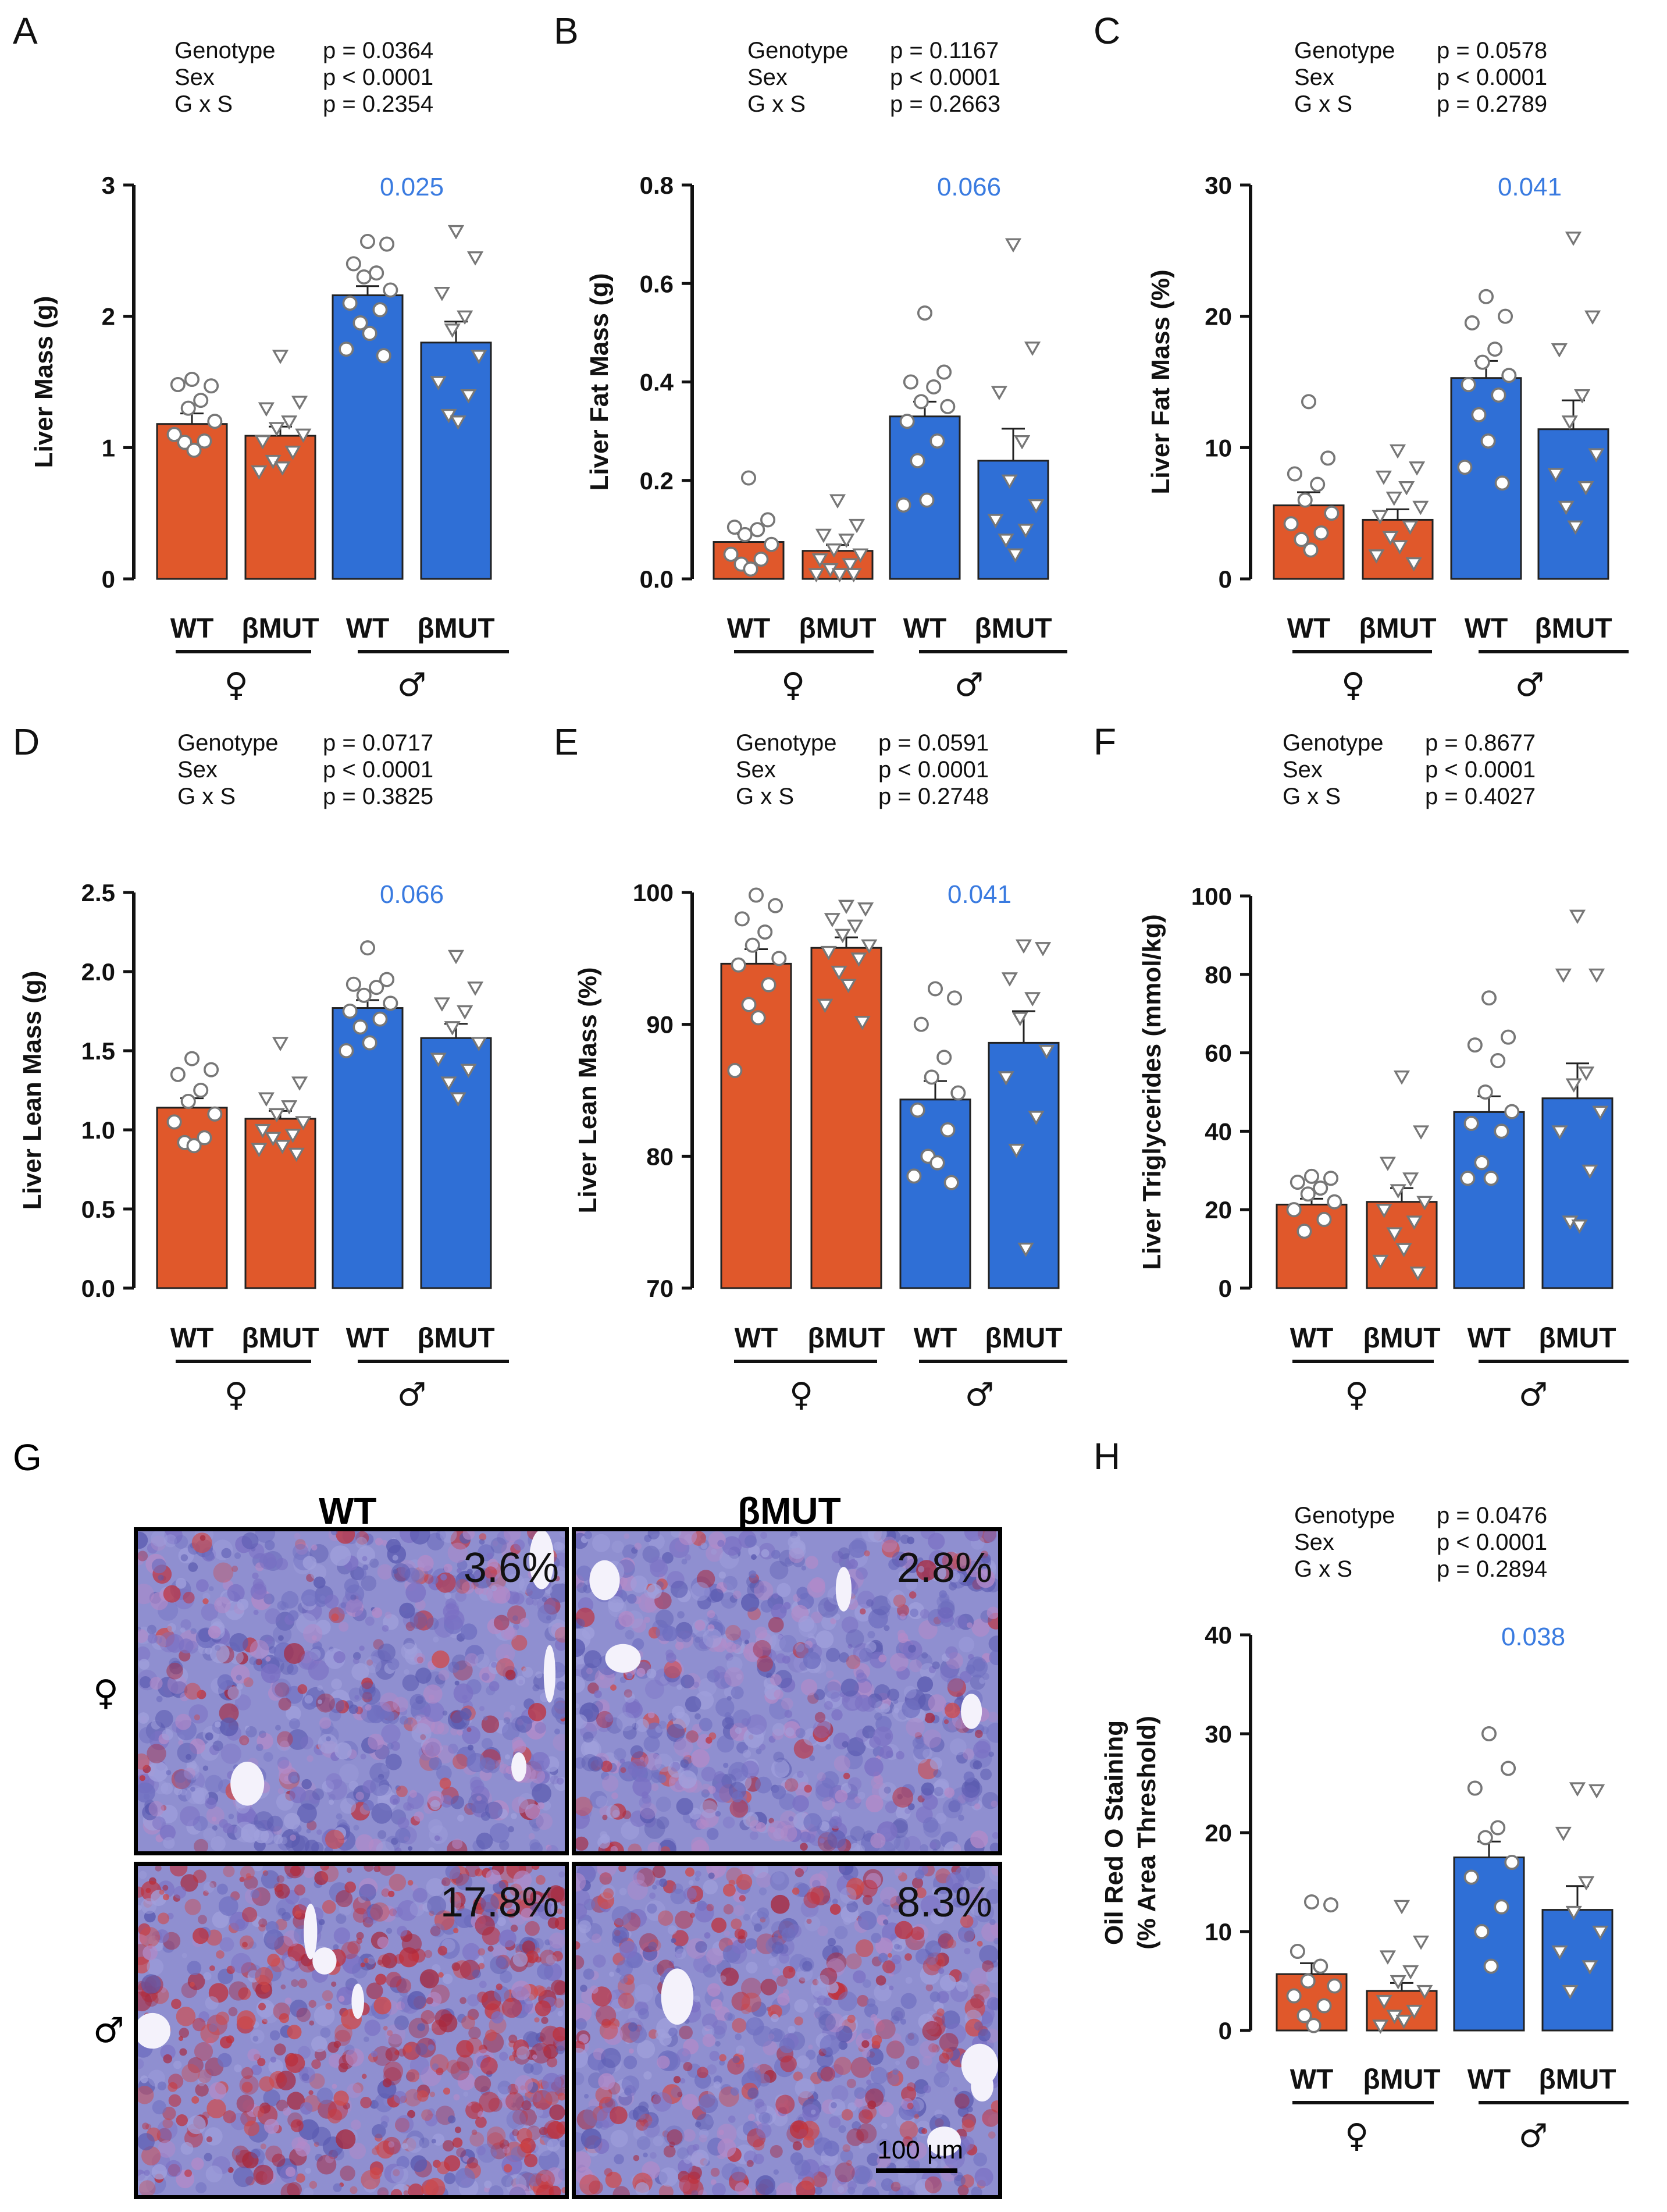 The width and height of the screenshot is (1667, 2212). I want to click on male-symbol: ♂, so click(1529, 685).